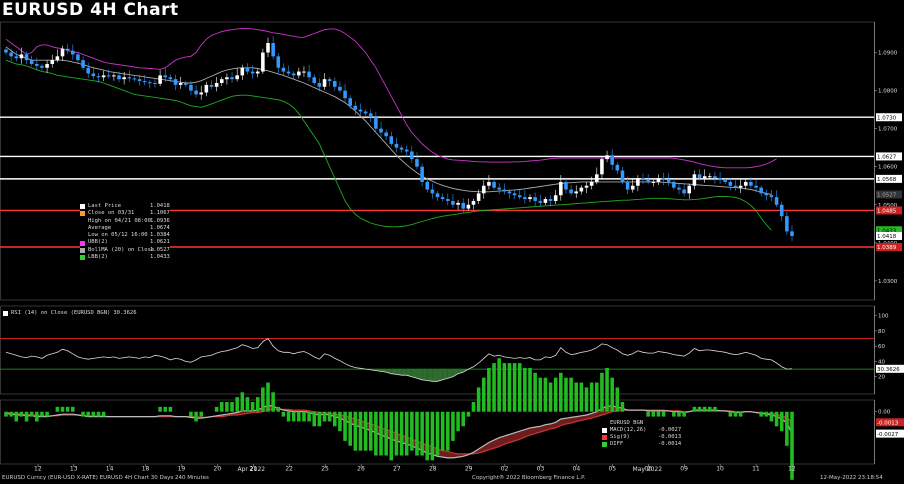  What do you see at coordinates (792, 469) in the screenshot?
I see `x-tick-label: 12` at bounding box center [792, 469].